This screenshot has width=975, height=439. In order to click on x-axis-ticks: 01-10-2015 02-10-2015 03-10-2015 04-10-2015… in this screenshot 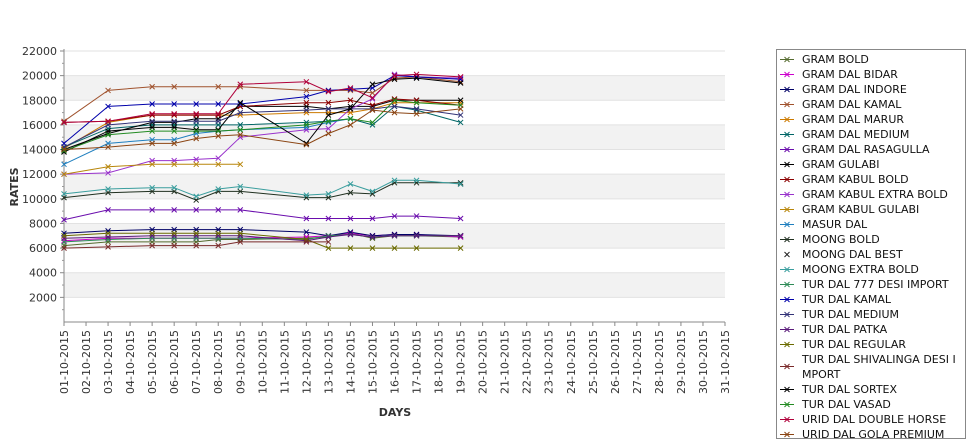, I will do `click(395, 358)`.